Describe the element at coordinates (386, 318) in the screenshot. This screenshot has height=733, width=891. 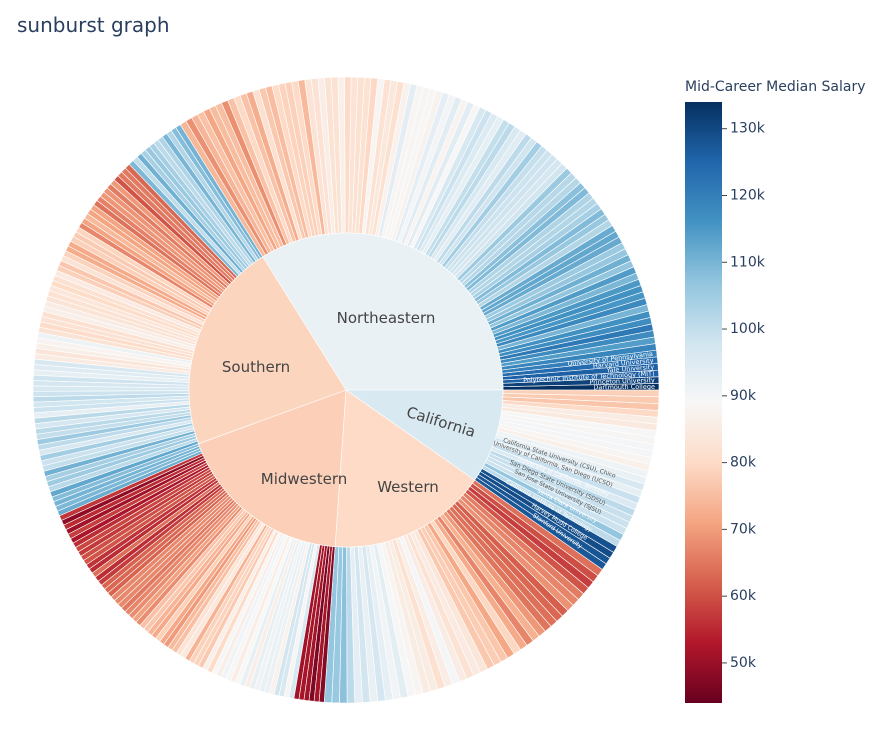
I see `region-label-northeastern: Northeastern` at that location.